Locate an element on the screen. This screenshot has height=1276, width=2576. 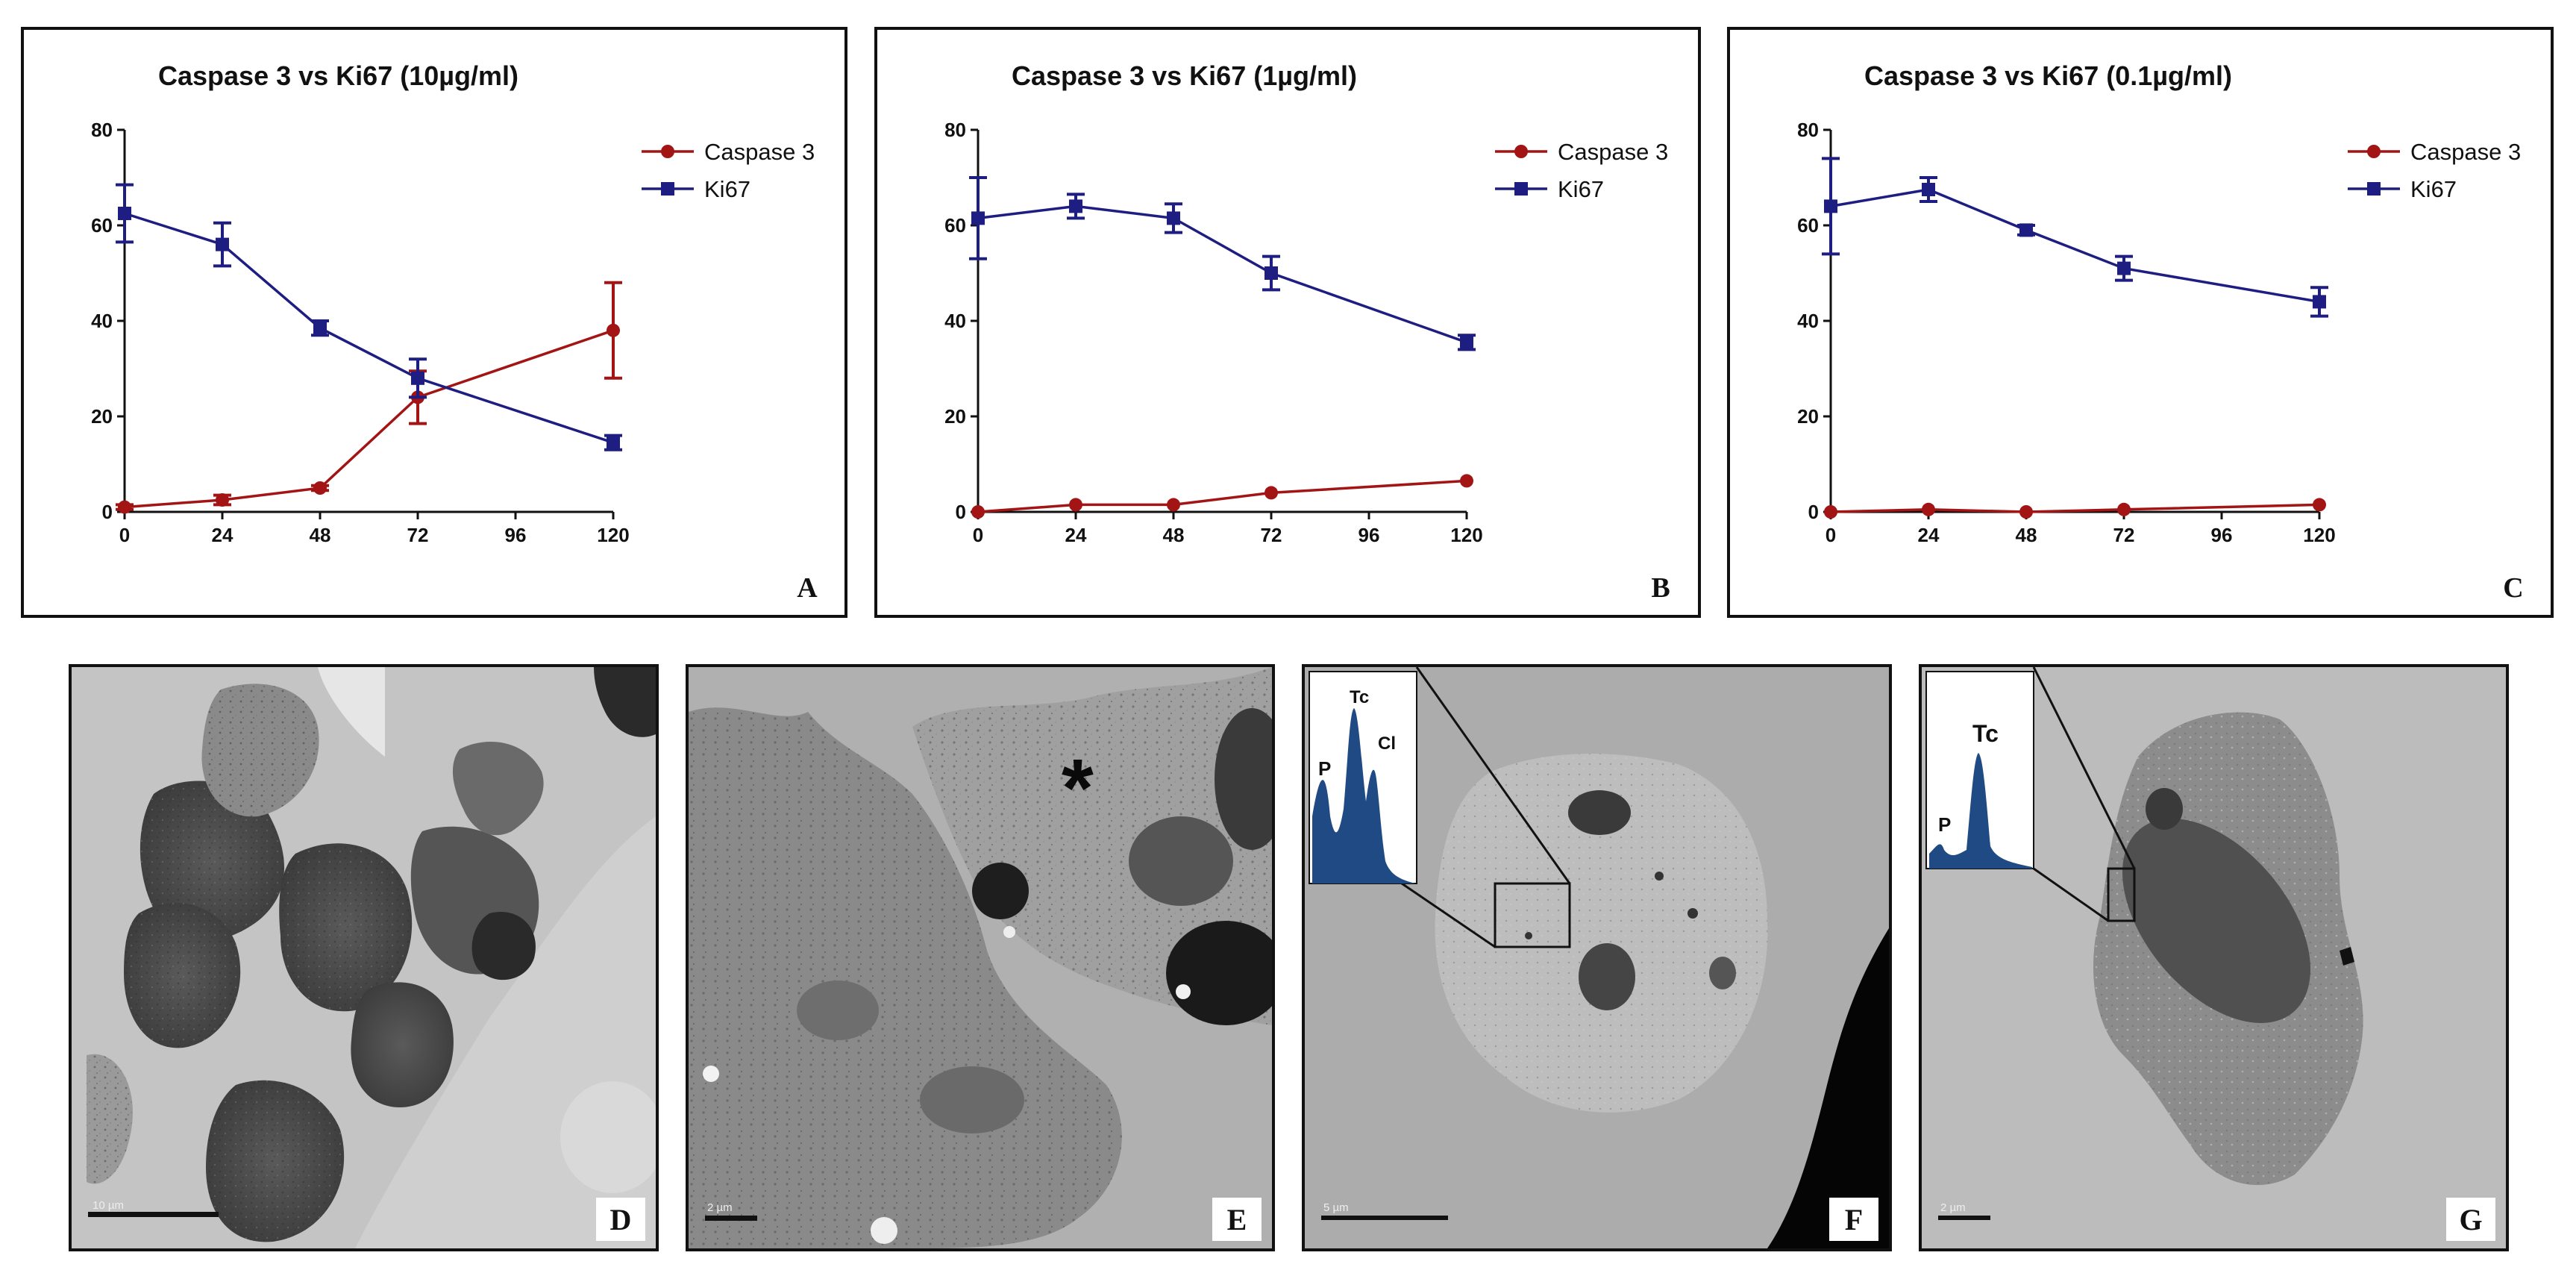
micrograph-d-letter: D is located at coordinates (620, 1219).